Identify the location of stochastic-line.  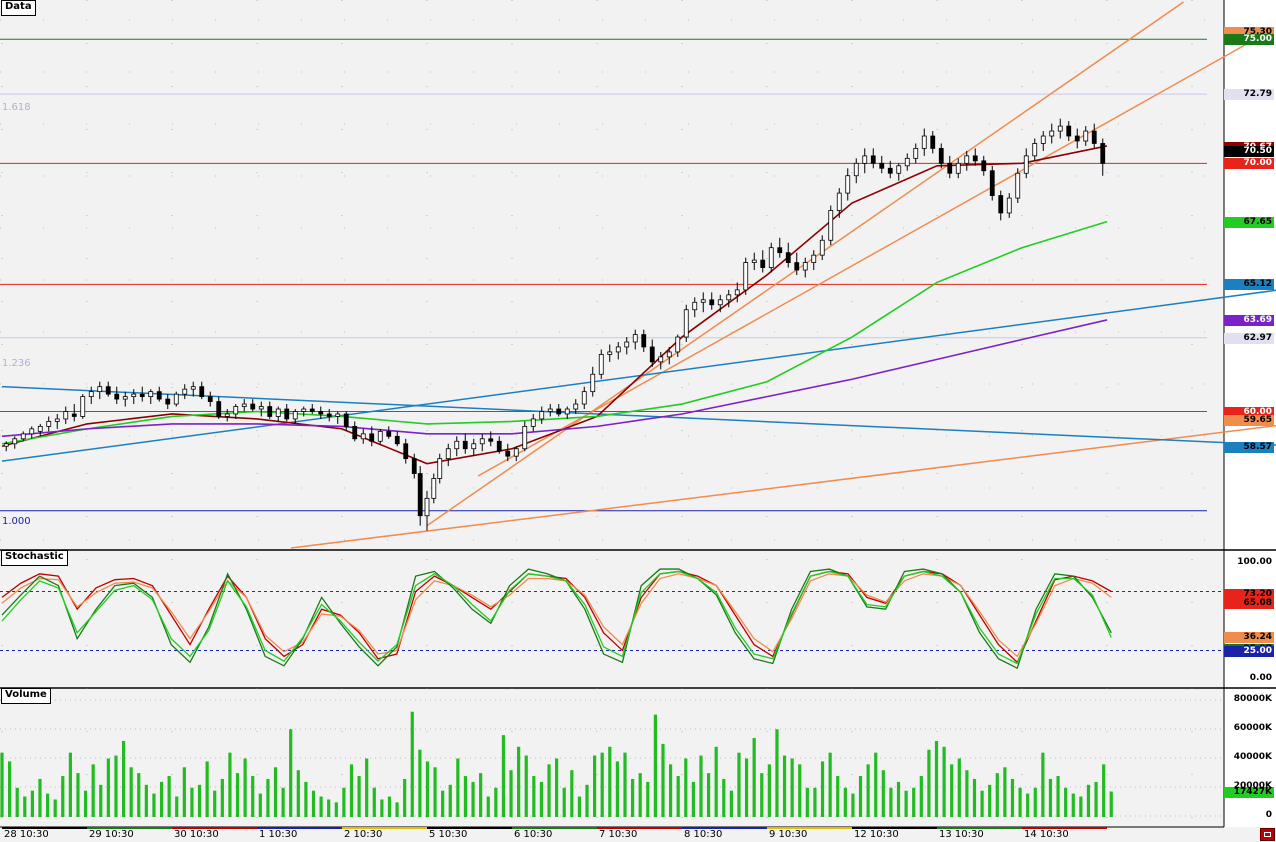
(556, 619).